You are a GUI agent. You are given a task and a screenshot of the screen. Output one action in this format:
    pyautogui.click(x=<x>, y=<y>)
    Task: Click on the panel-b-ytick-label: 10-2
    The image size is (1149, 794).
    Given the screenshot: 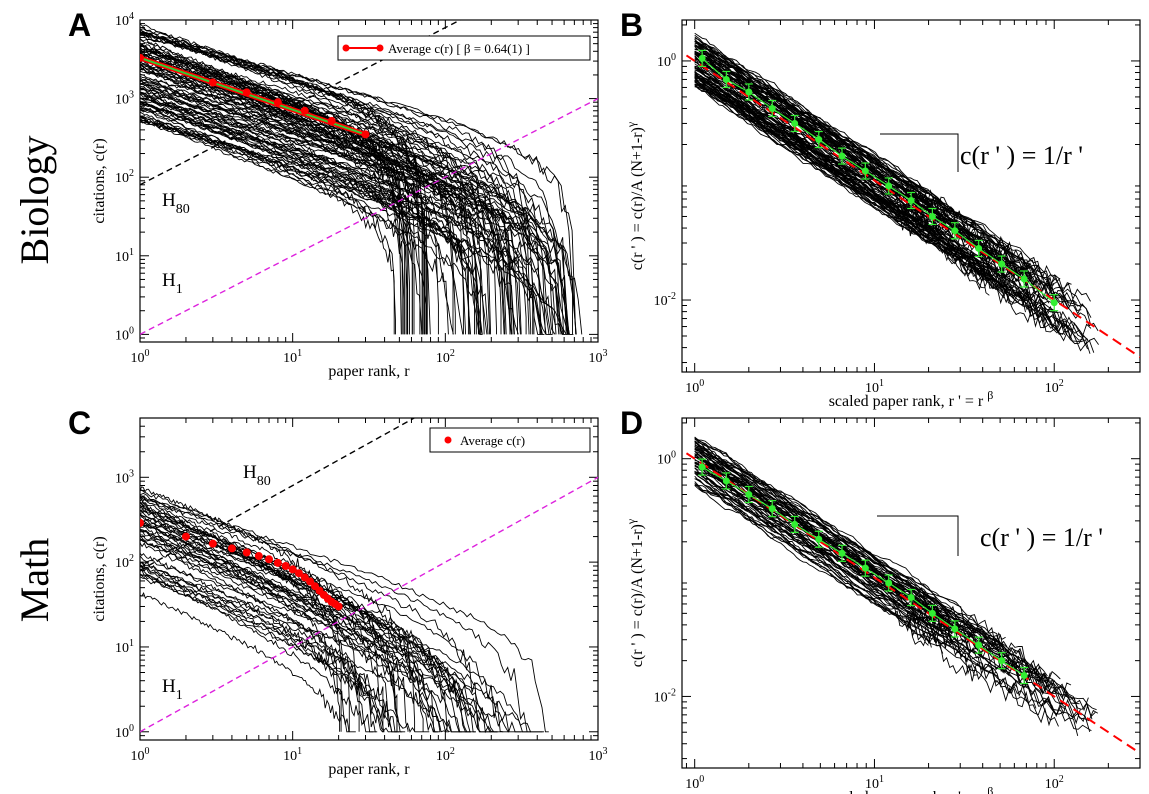 What is the action you would take?
    pyautogui.click(x=665, y=300)
    